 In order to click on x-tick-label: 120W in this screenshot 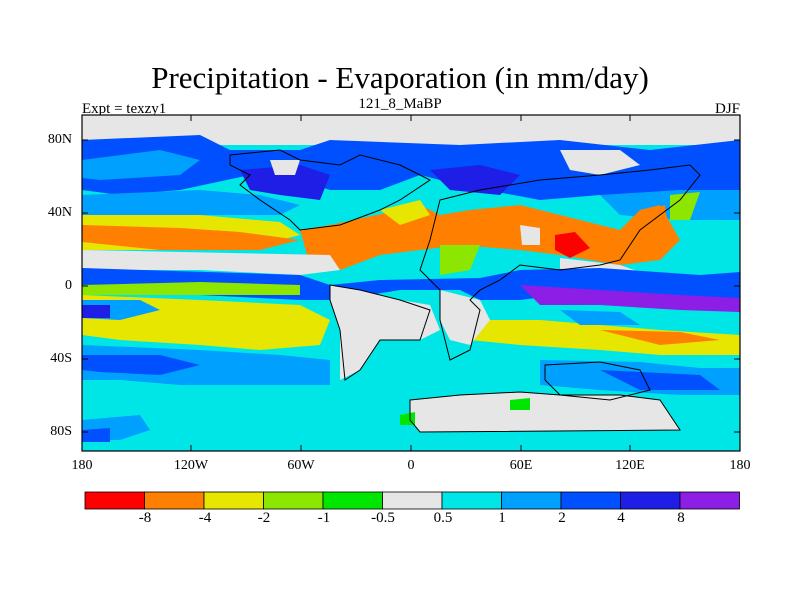, I will do `click(191, 465)`.